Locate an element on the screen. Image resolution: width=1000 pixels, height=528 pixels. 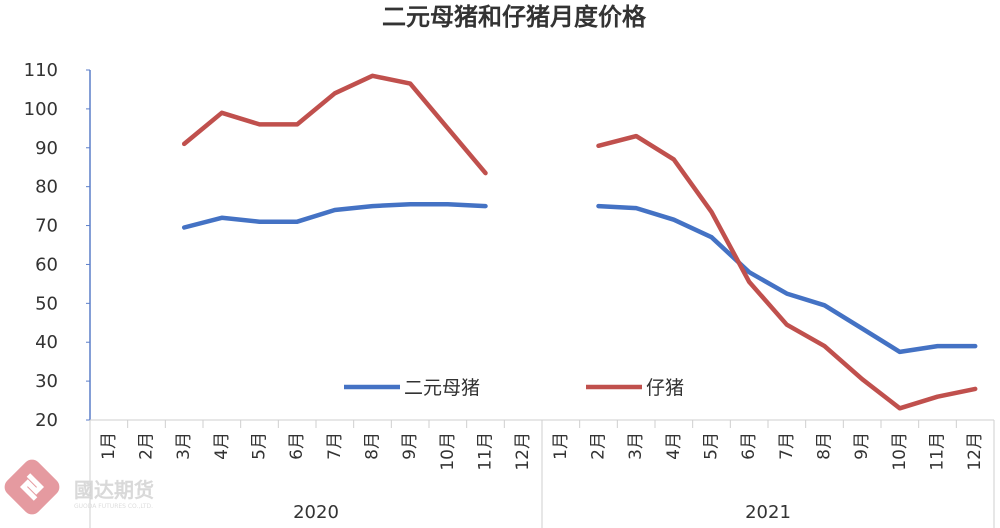
logo-icon is located at coordinates (32, 487).